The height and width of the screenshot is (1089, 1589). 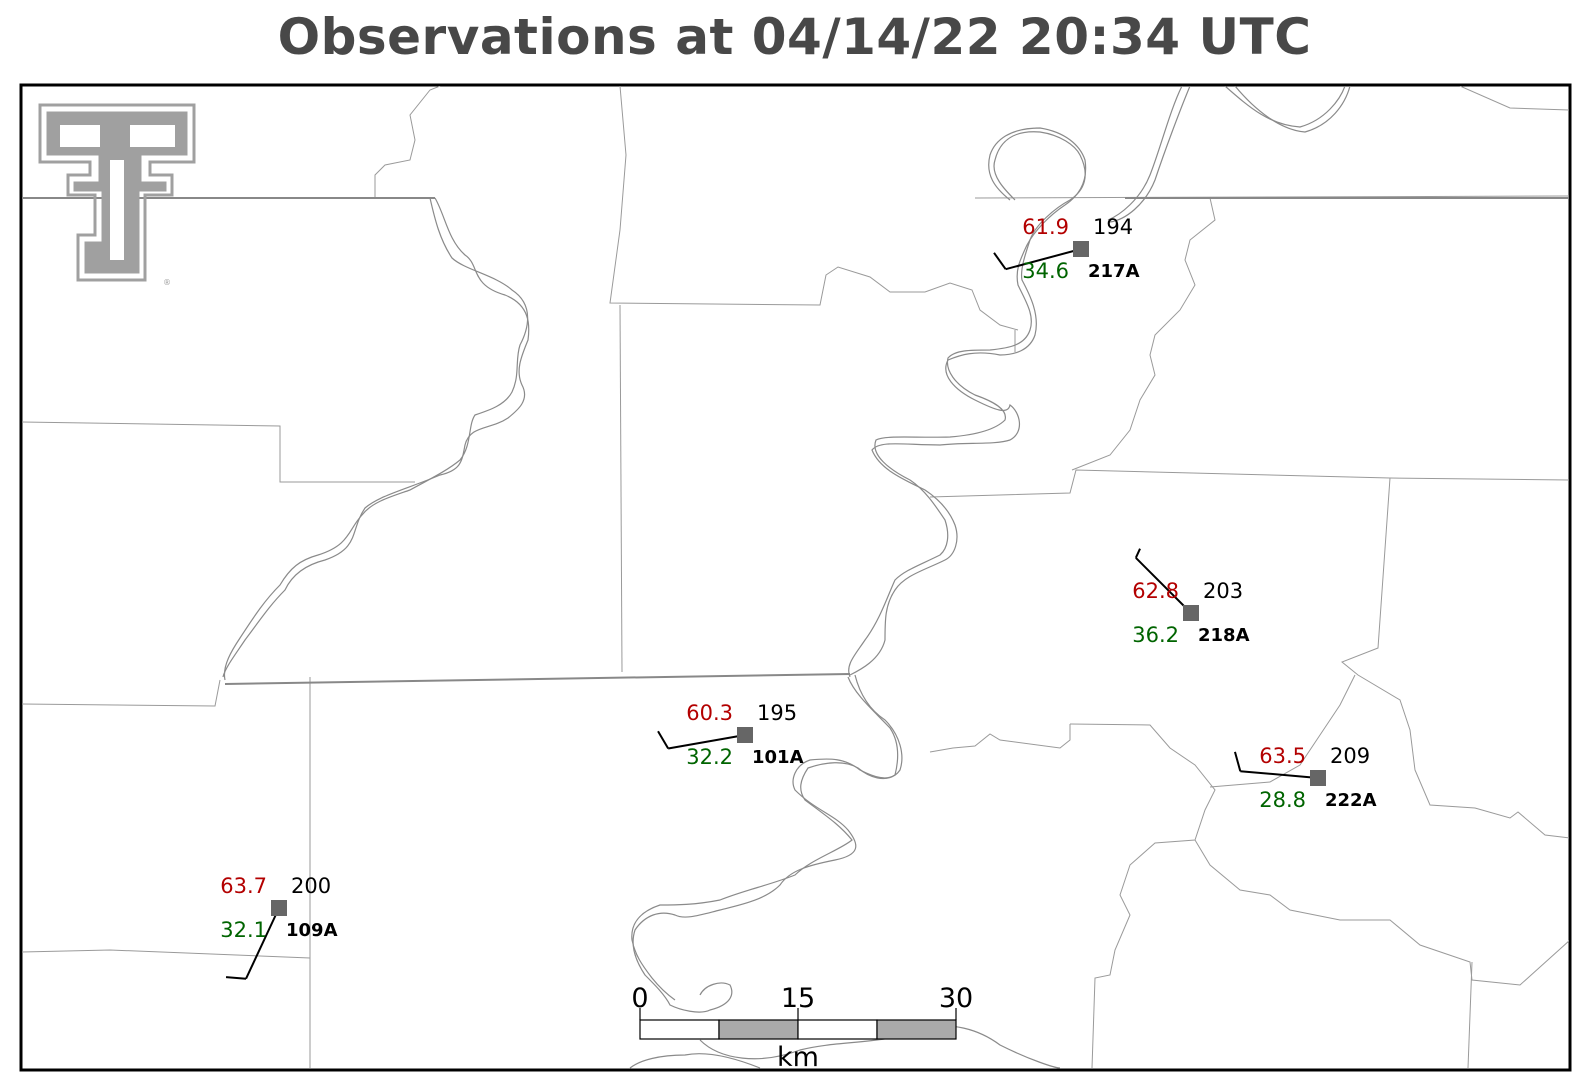 What do you see at coordinates (1351, 800) in the screenshot?
I see `station-id: 222A` at bounding box center [1351, 800].